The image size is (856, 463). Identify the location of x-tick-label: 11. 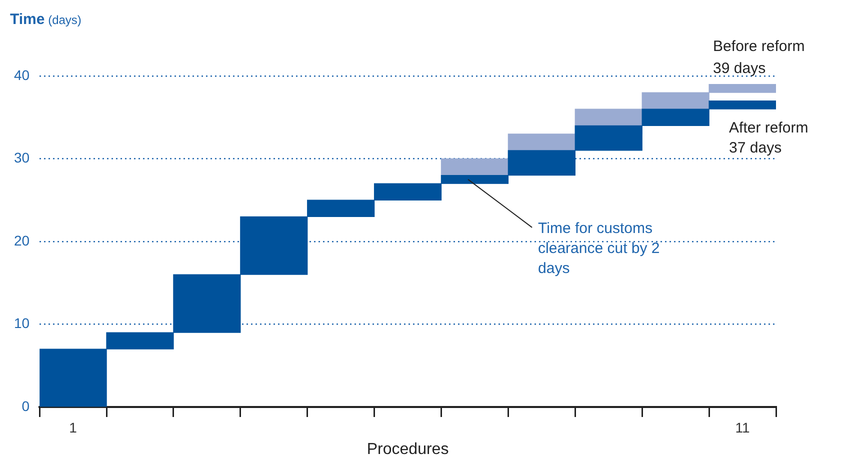
(742, 427).